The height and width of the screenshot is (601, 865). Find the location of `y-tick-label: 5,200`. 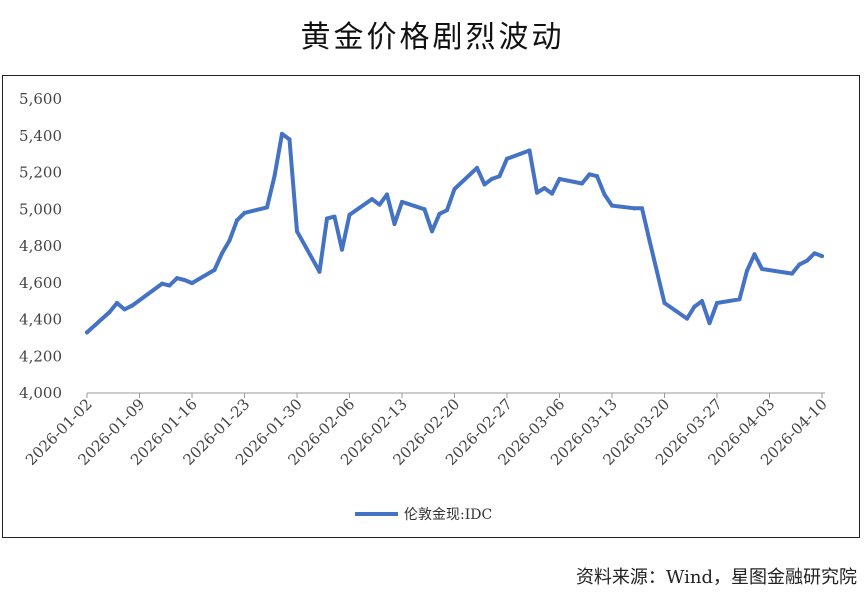

y-tick-label: 5,200 is located at coordinates (40, 173).